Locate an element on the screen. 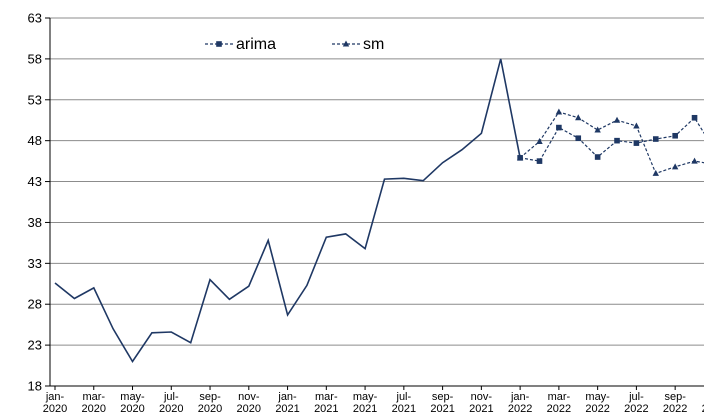  y-tick-label: 63 is located at coordinates (35, 18).